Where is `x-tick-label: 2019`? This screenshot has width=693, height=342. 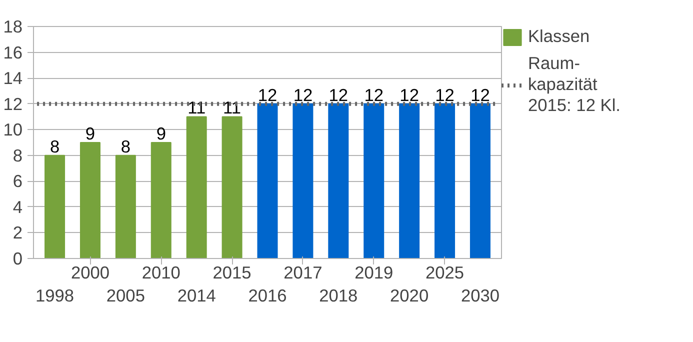 x-tick-label: 2019 is located at coordinates (374, 272).